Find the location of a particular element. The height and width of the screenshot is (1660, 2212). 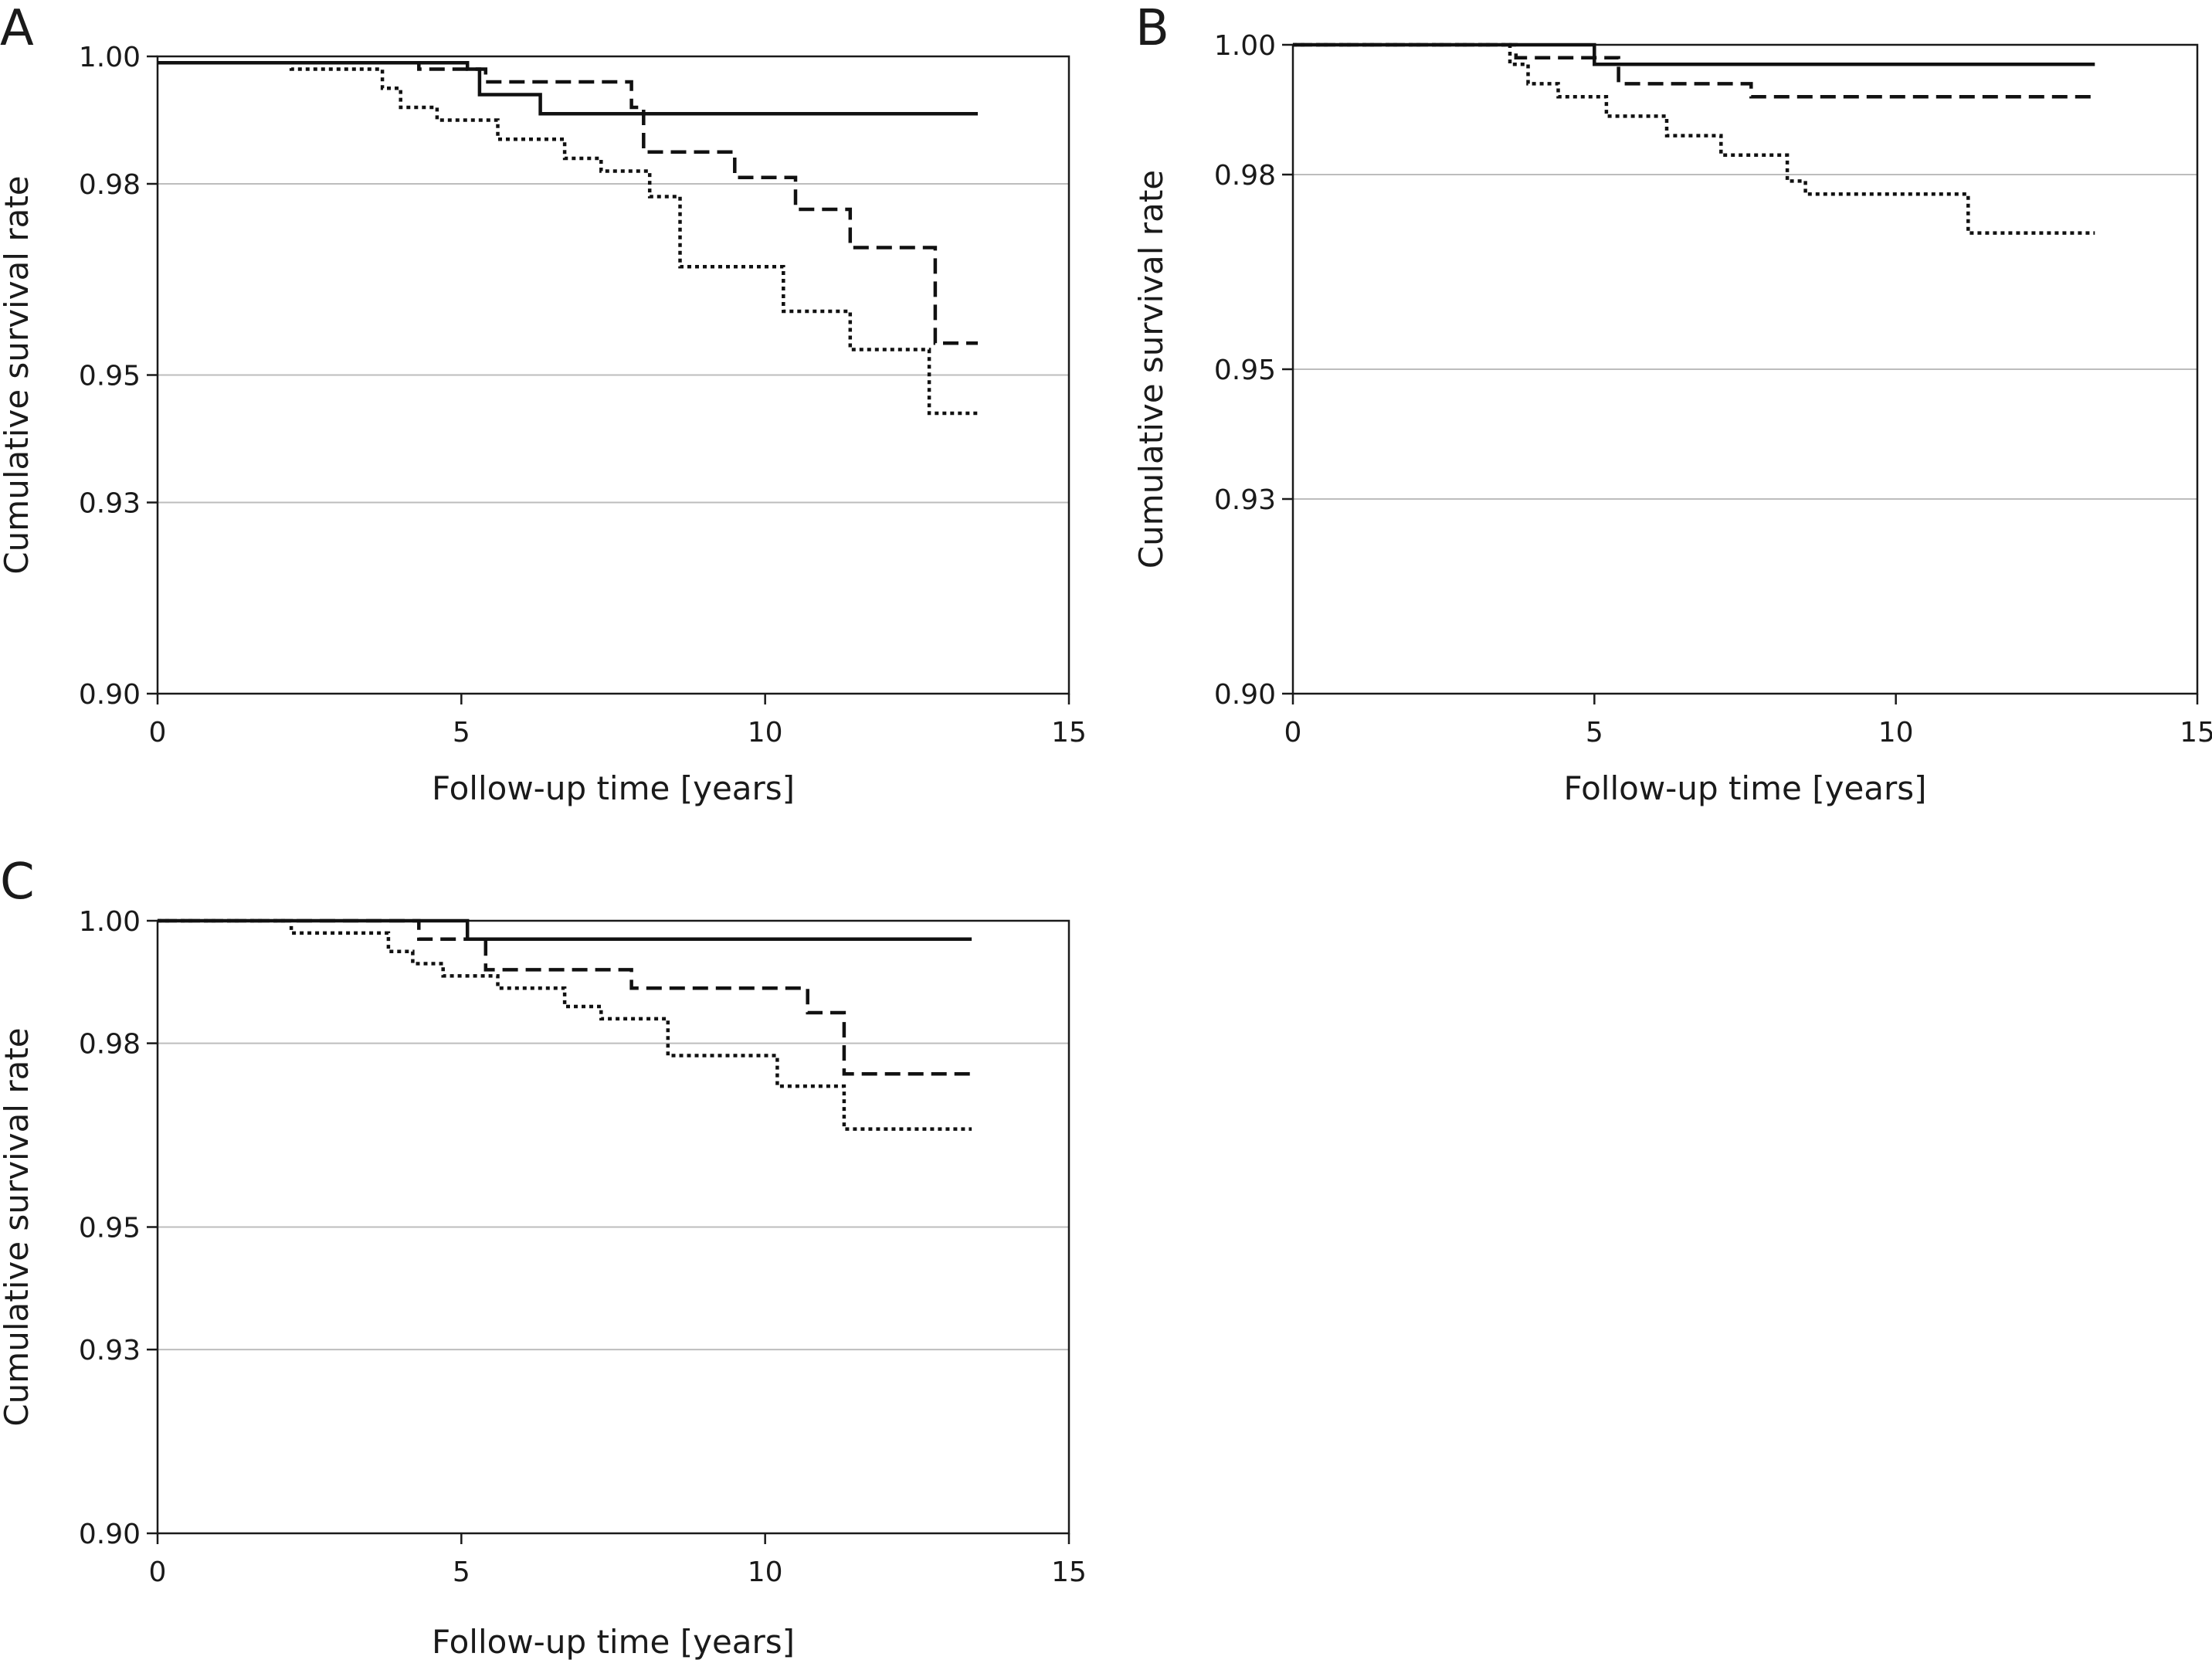

panel-label: C is located at coordinates (17, 883).